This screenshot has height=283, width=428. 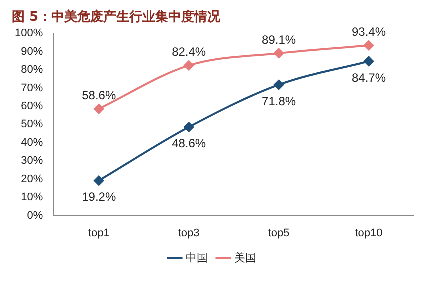 What do you see at coordinates (99, 197) in the screenshot?
I see `data-label: 19.2%` at bounding box center [99, 197].